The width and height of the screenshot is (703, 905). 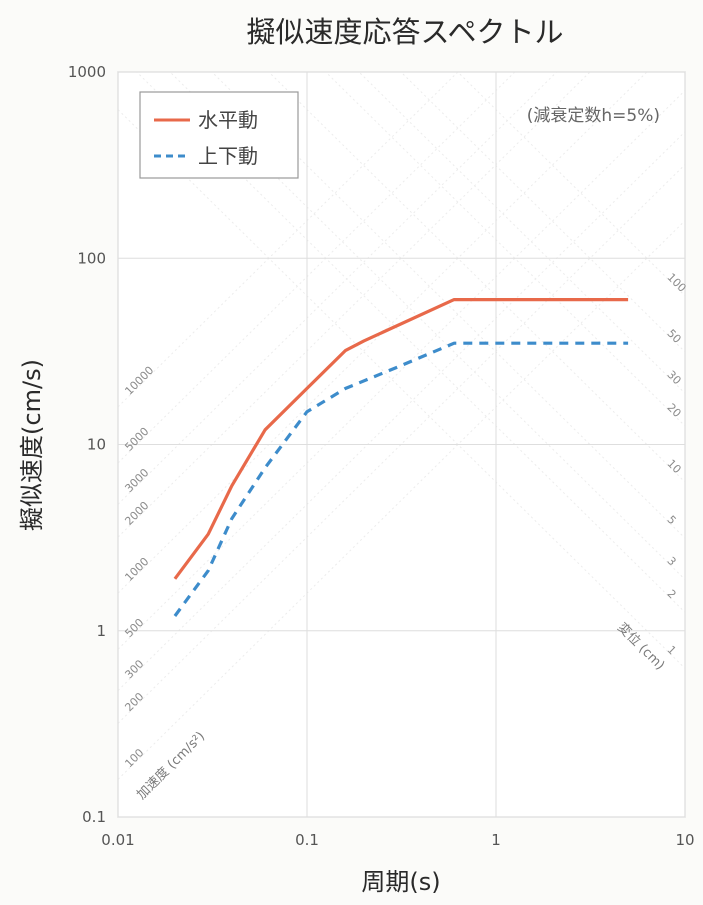 What do you see at coordinates (684, 840) in the screenshot?
I see `x-tick-label: 10` at bounding box center [684, 840].